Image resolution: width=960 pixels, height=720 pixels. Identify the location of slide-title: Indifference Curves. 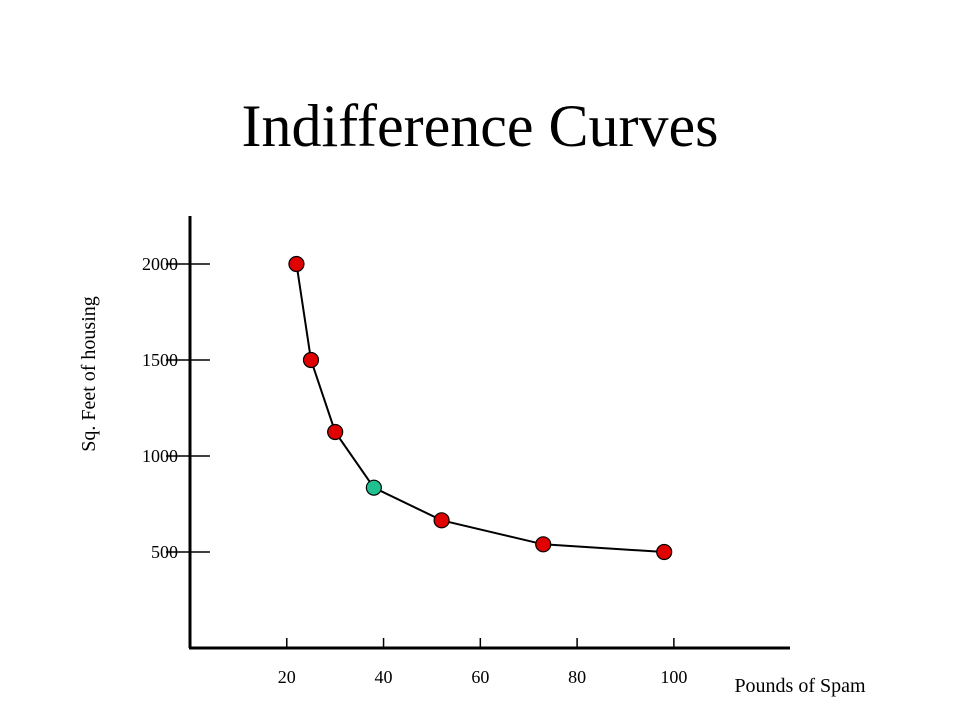
(480, 126).